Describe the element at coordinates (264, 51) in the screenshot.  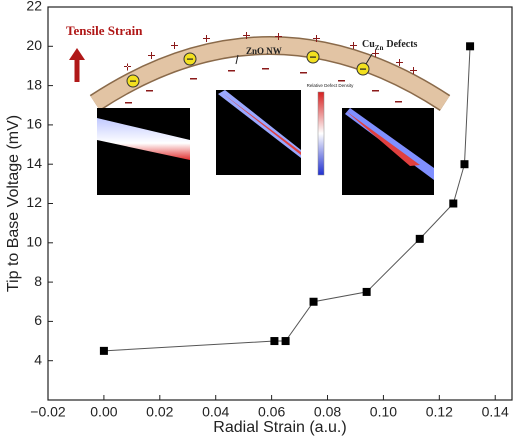
I see `annotation: ZnO NW` at that location.